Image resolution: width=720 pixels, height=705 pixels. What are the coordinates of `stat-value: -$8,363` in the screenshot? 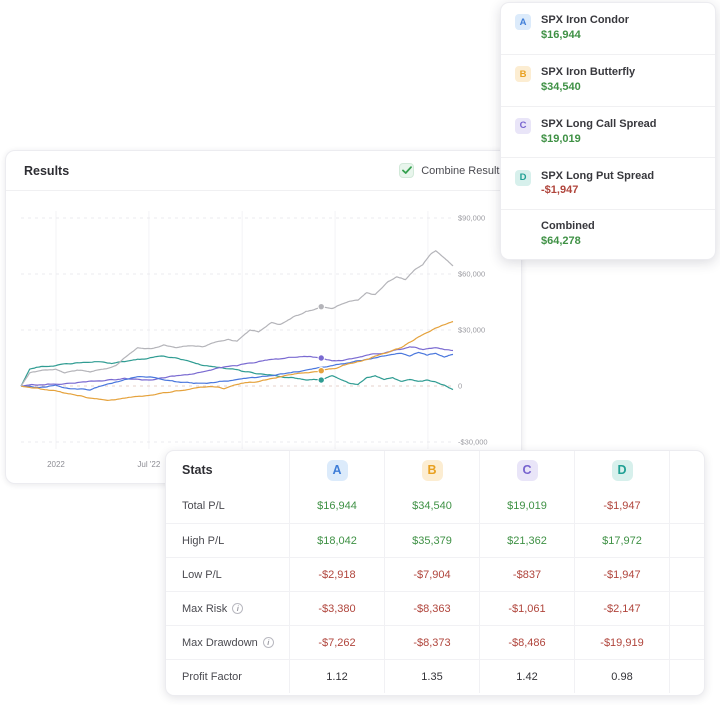 It's located at (432, 608).